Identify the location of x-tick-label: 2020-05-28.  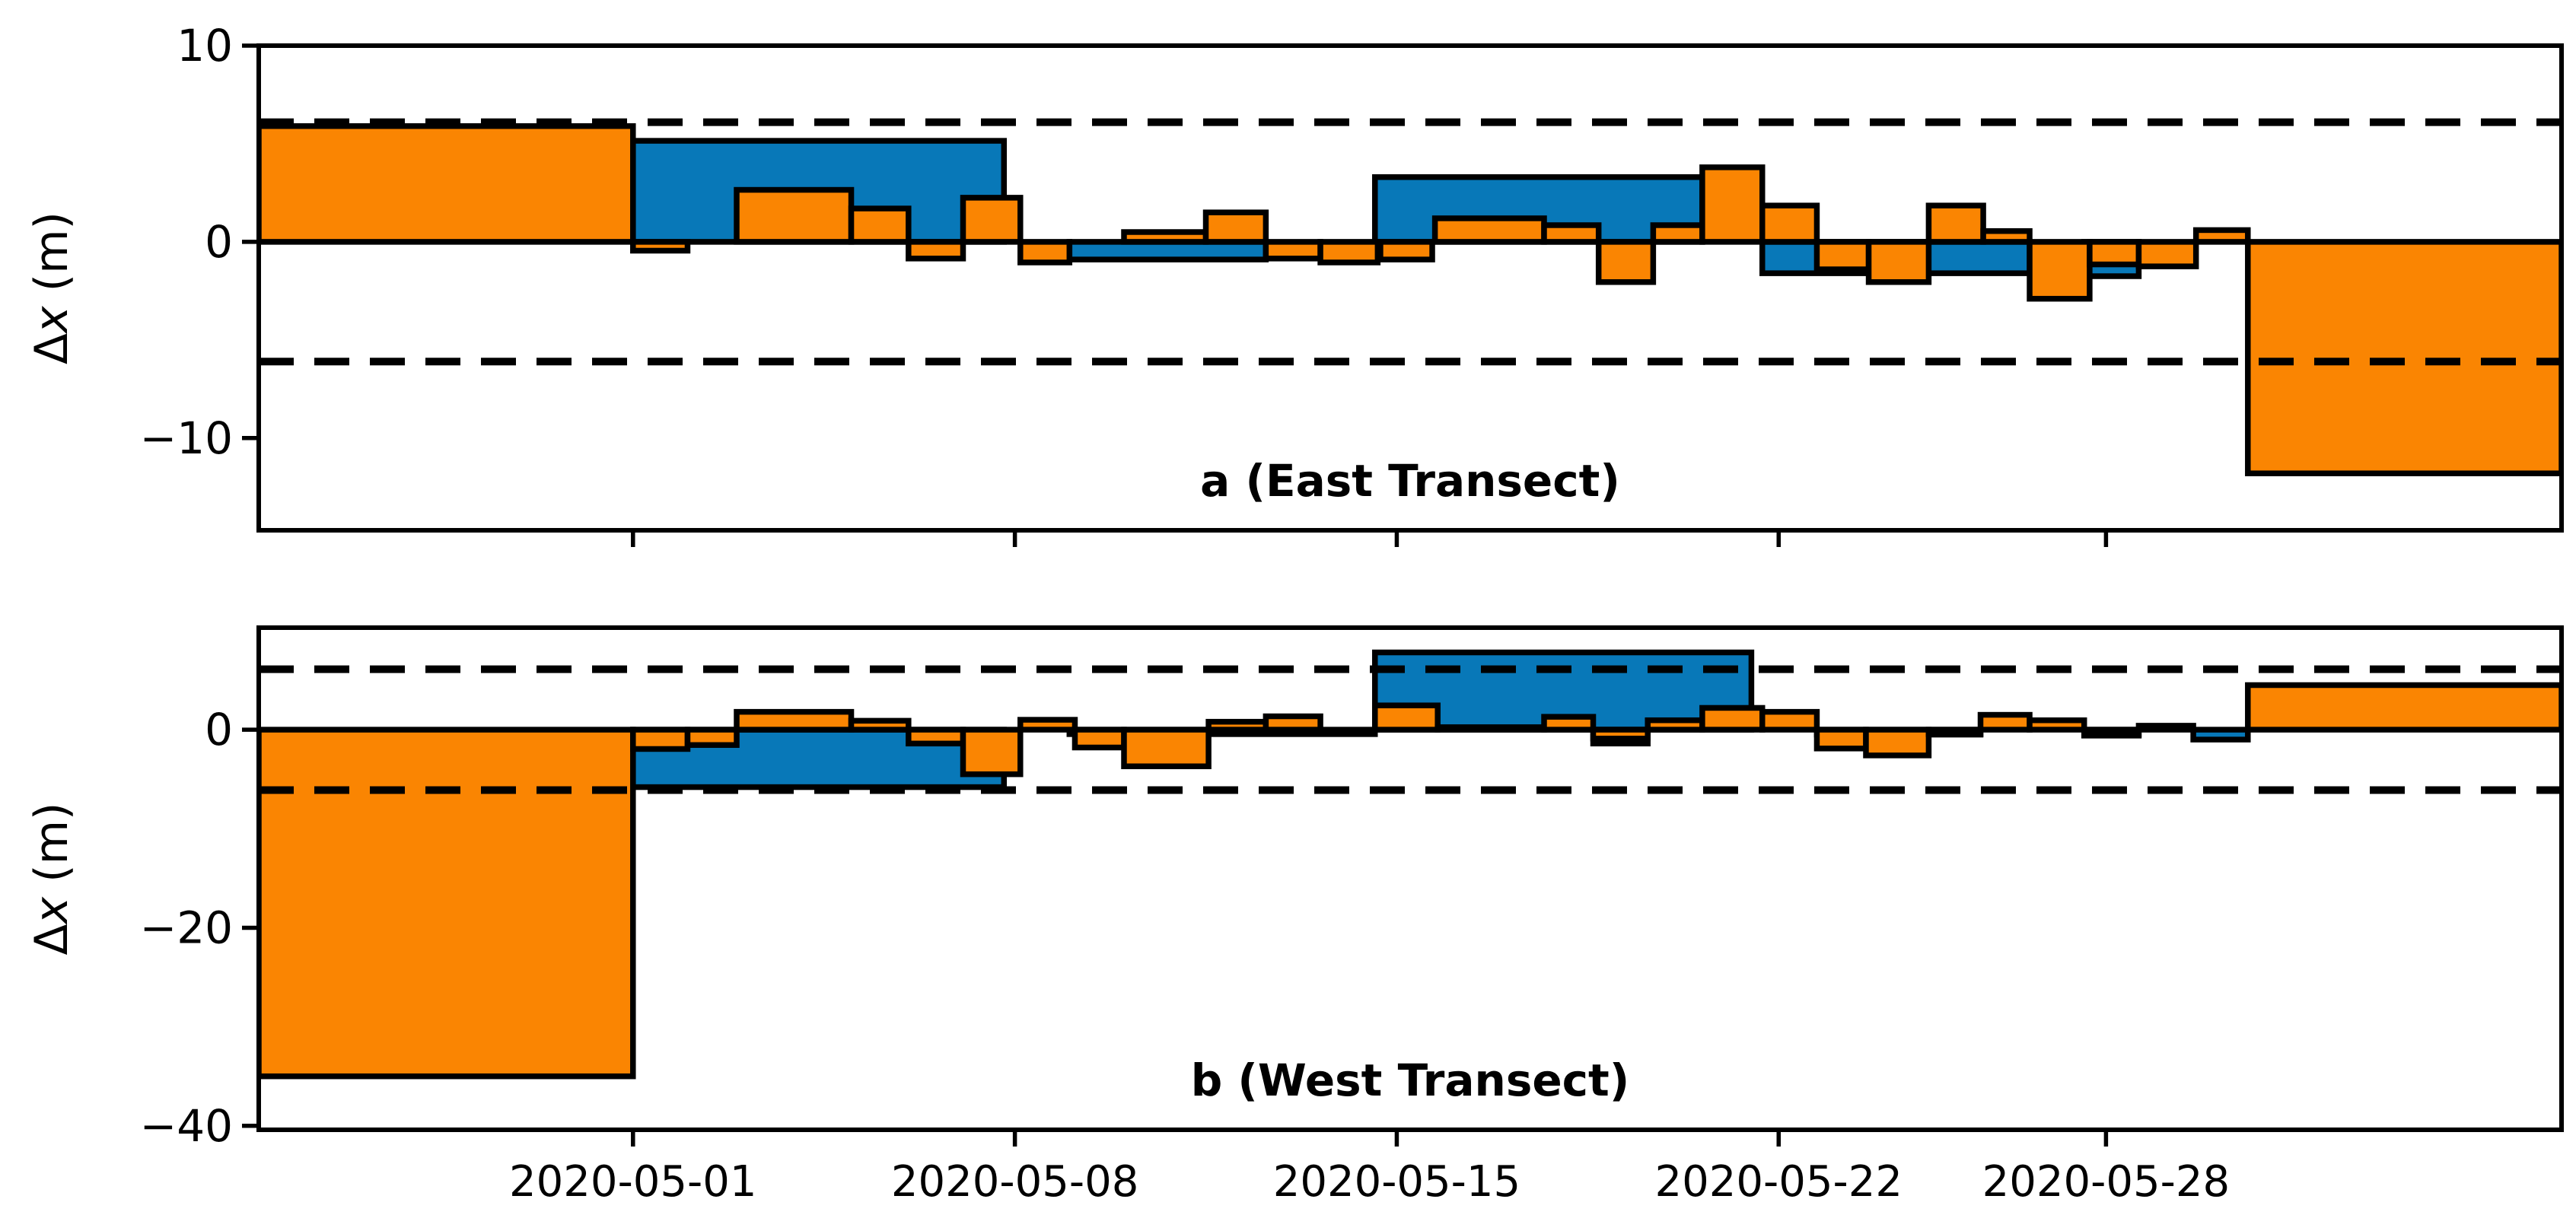
(2106, 1182).